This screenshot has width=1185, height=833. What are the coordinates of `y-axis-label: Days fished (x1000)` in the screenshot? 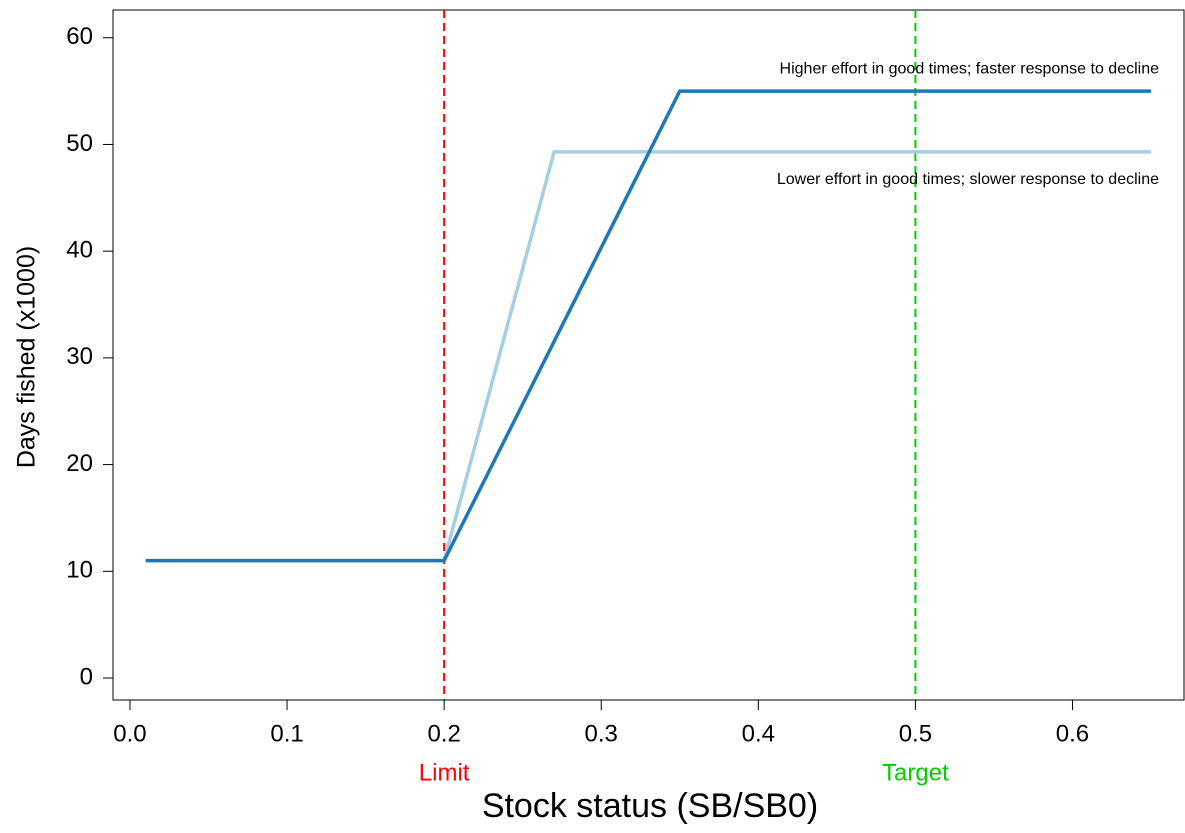 It's located at (27, 357).